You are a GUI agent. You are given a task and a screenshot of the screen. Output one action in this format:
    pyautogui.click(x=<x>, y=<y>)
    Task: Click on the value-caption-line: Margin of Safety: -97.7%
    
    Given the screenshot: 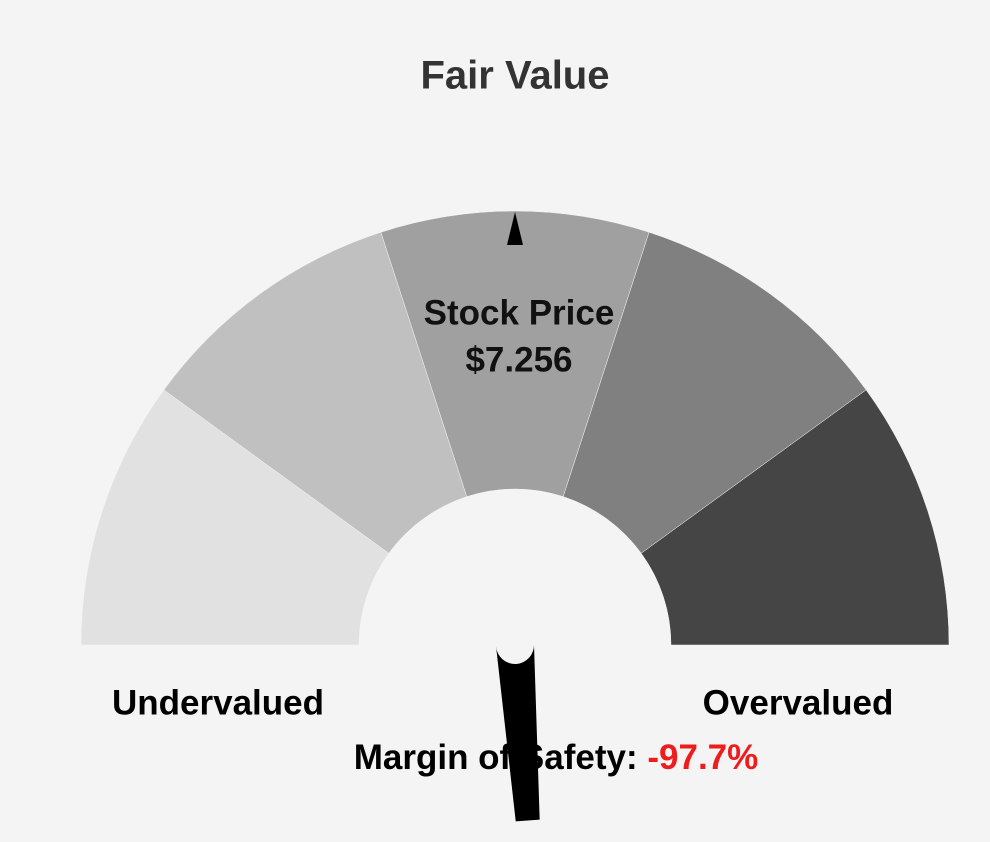 What is the action you would take?
    pyautogui.click(x=556, y=757)
    